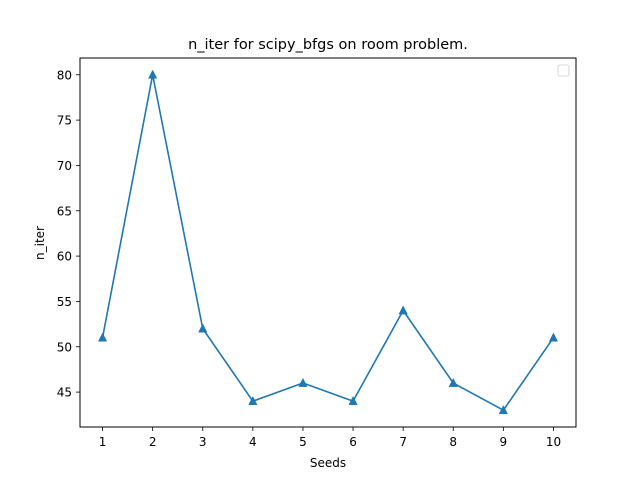  I want to click on chart-title: n_iter for scipy_bfgs on room problem., so click(328, 45).